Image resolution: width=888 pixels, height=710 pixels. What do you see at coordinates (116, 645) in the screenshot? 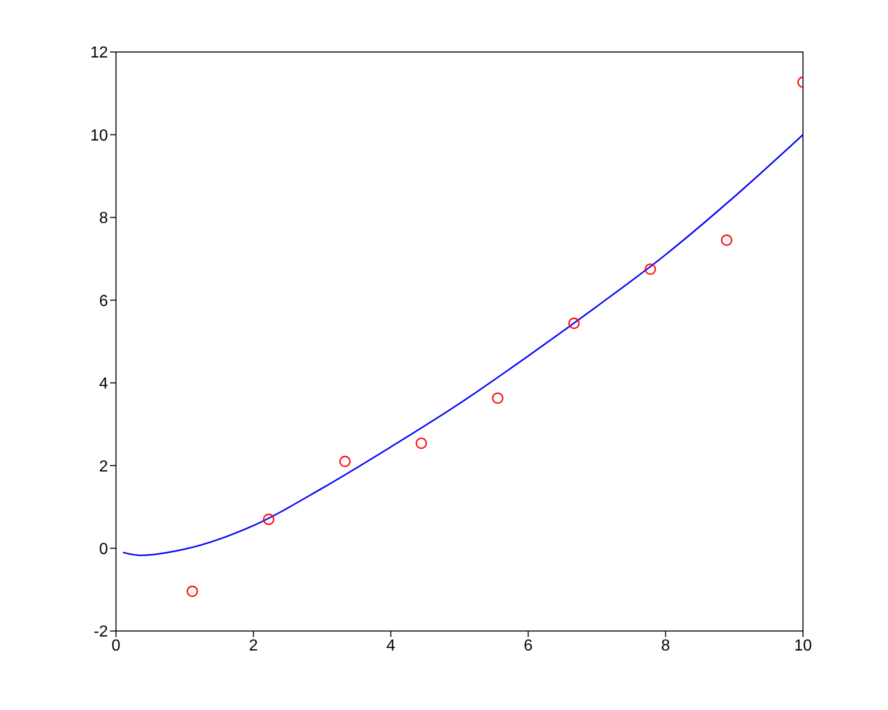
I see `x-tick-label: 0` at bounding box center [116, 645].